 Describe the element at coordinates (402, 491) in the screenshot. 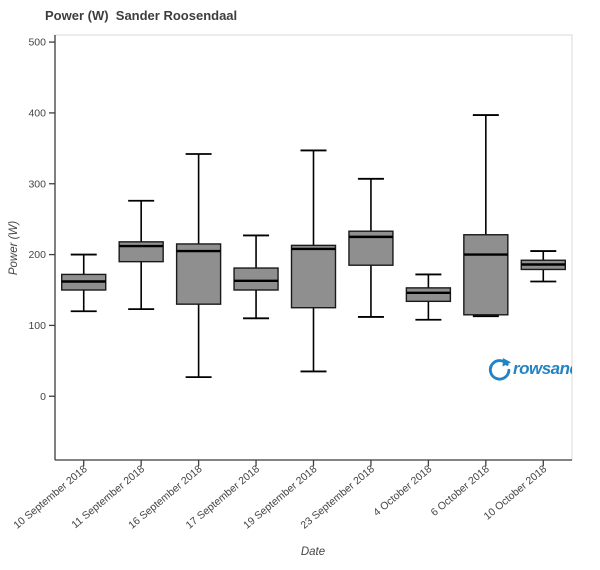

I see `x-tick-label: 4 October 2018` at that location.